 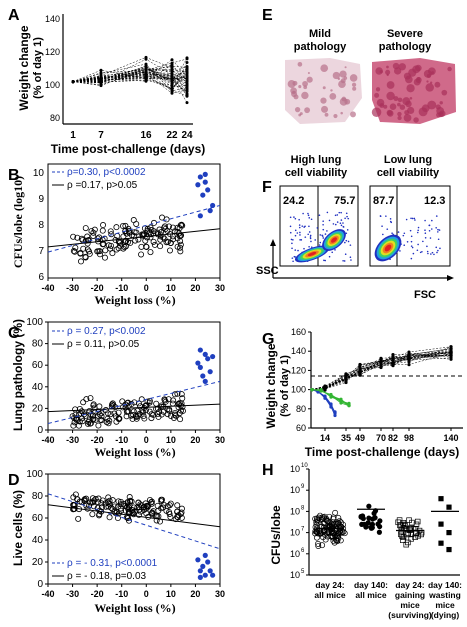 What do you see at coordinates (121, 594) in the screenshot?
I see `xtick-label: -10` at bounding box center [121, 594].